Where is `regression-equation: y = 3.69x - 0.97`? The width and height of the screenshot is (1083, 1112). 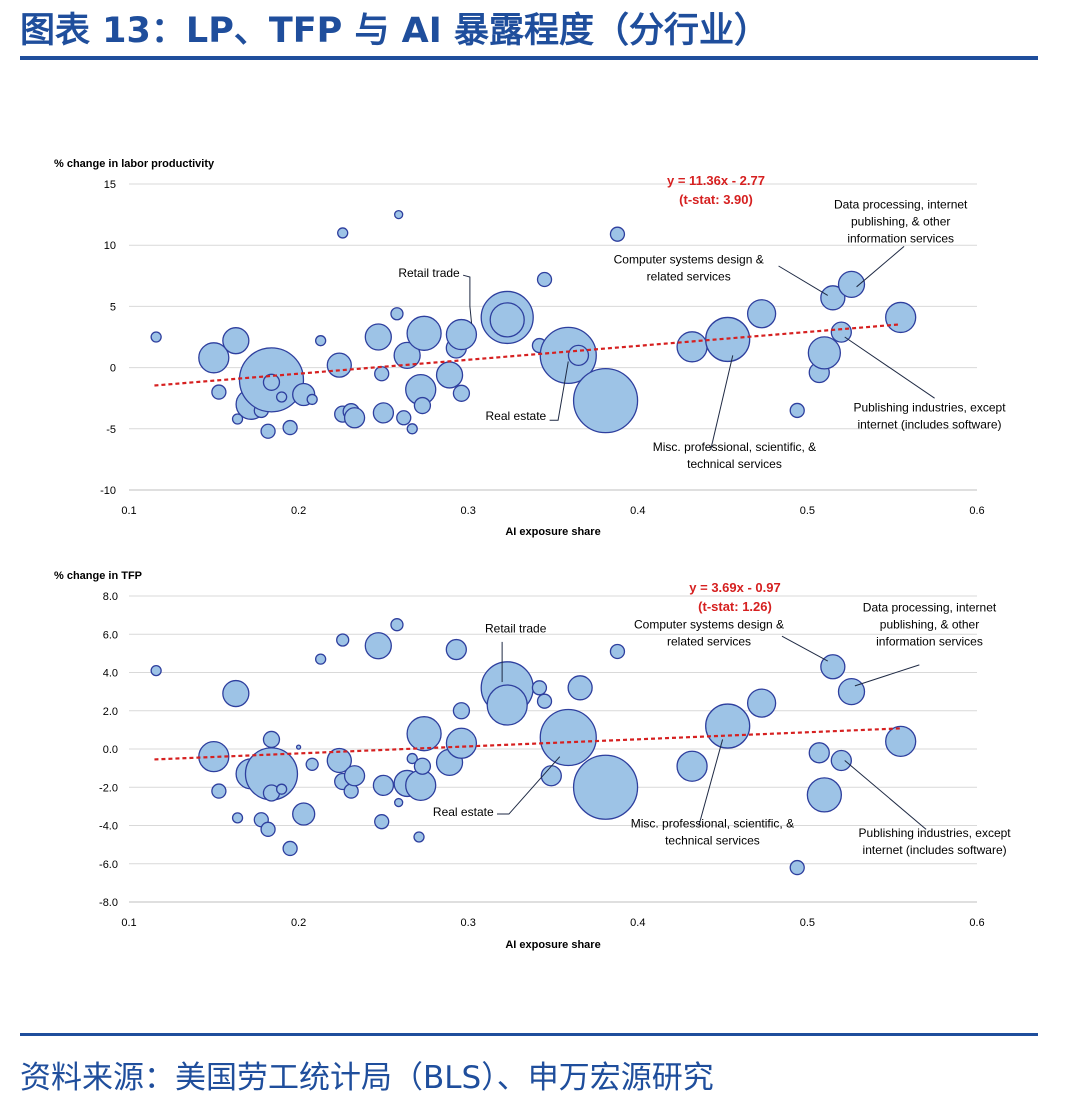 regression-equation: y = 3.69x - 0.97 is located at coordinates (734, 587).